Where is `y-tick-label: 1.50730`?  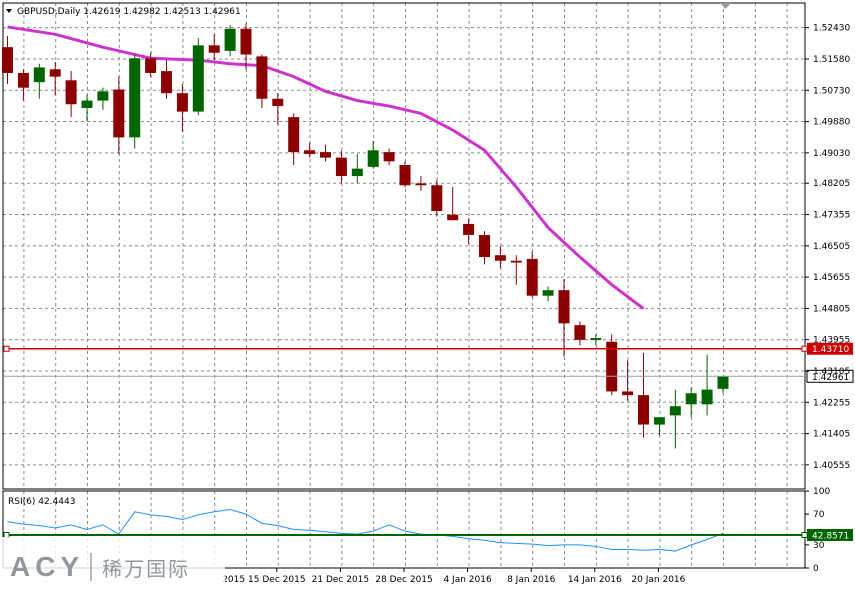
y-tick-label: 1.50730 is located at coordinates (831, 91).